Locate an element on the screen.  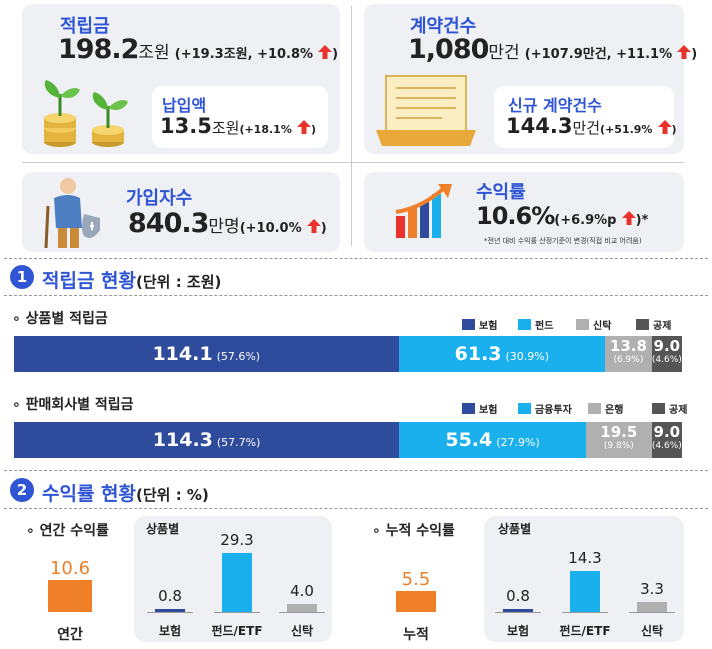
new-contracts-value: 144.3 is located at coordinates (539, 126).